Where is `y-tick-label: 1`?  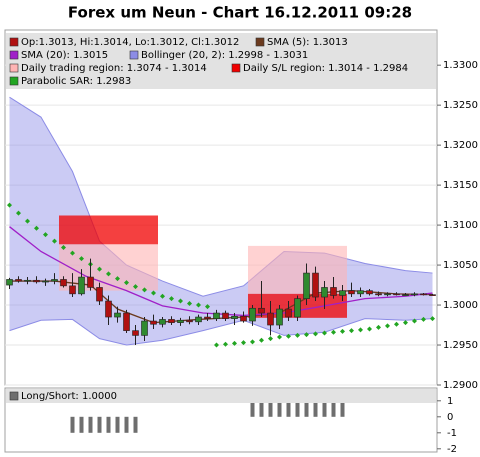
y-tick-label: 1 is located at coordinates (450, 401).